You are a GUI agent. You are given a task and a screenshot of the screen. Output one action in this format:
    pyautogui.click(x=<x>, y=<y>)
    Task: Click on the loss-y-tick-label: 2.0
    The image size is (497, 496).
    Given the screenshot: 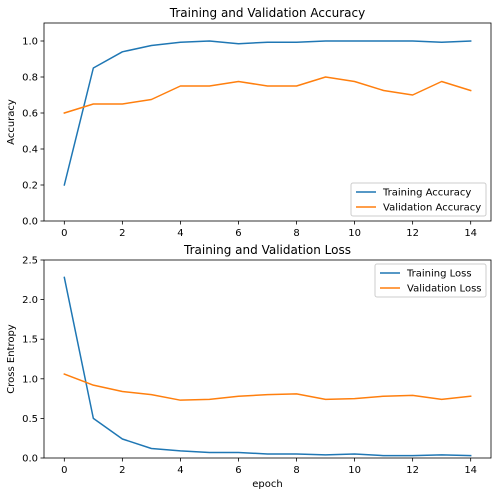 What is the action you would take?
    pyautogui.click(x=30, y=300)
    